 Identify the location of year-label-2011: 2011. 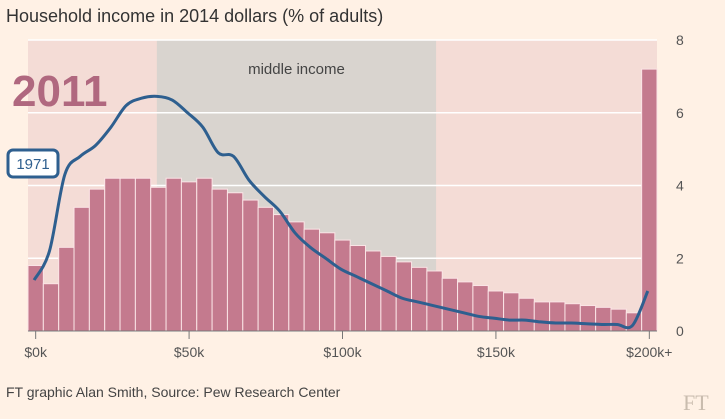
(59, 91).